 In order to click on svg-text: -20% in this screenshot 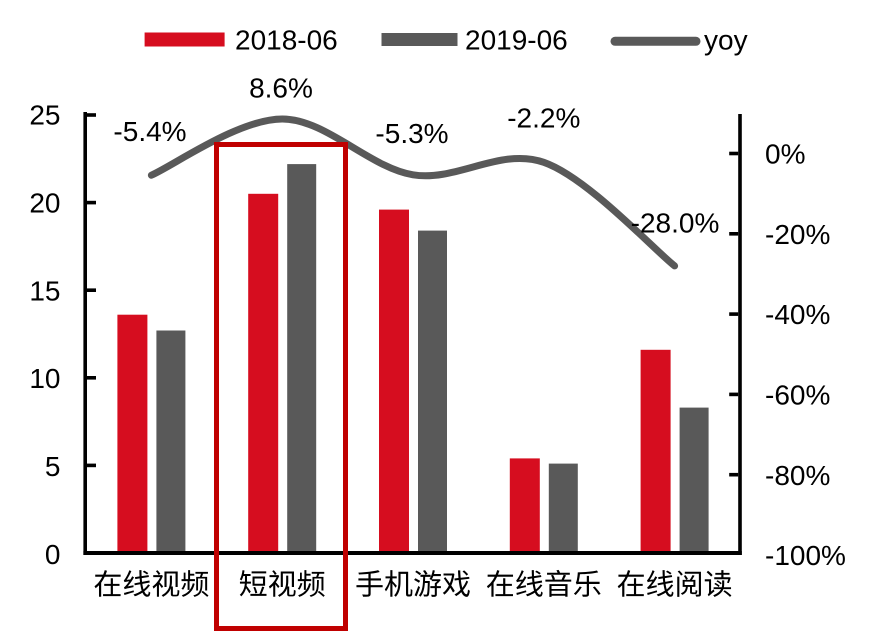, I will do `click(797, 234)`.